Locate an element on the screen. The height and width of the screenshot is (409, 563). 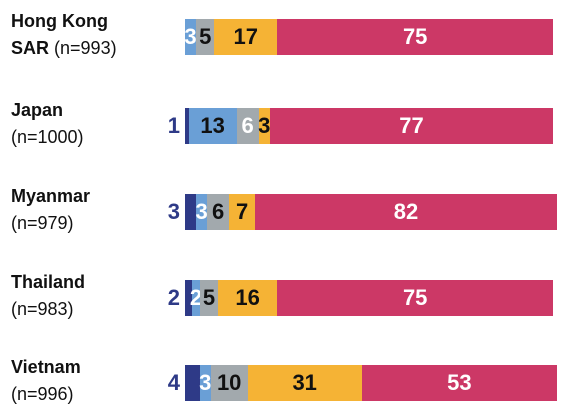
value-label: 16 is located at coordinates (247, 297).